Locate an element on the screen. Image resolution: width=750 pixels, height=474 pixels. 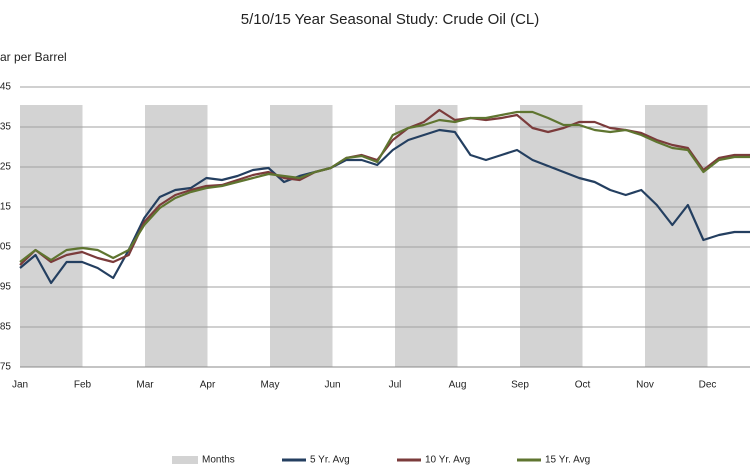
y-tick-label: 25 is located at coordinates (5, 167).